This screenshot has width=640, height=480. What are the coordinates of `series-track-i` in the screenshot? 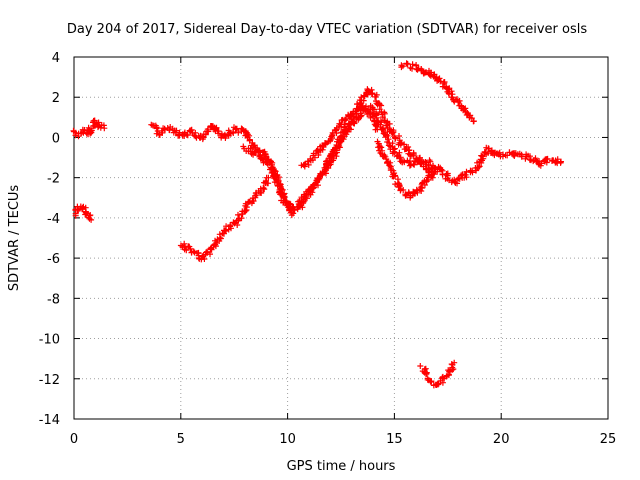 It's located at (437, 374).